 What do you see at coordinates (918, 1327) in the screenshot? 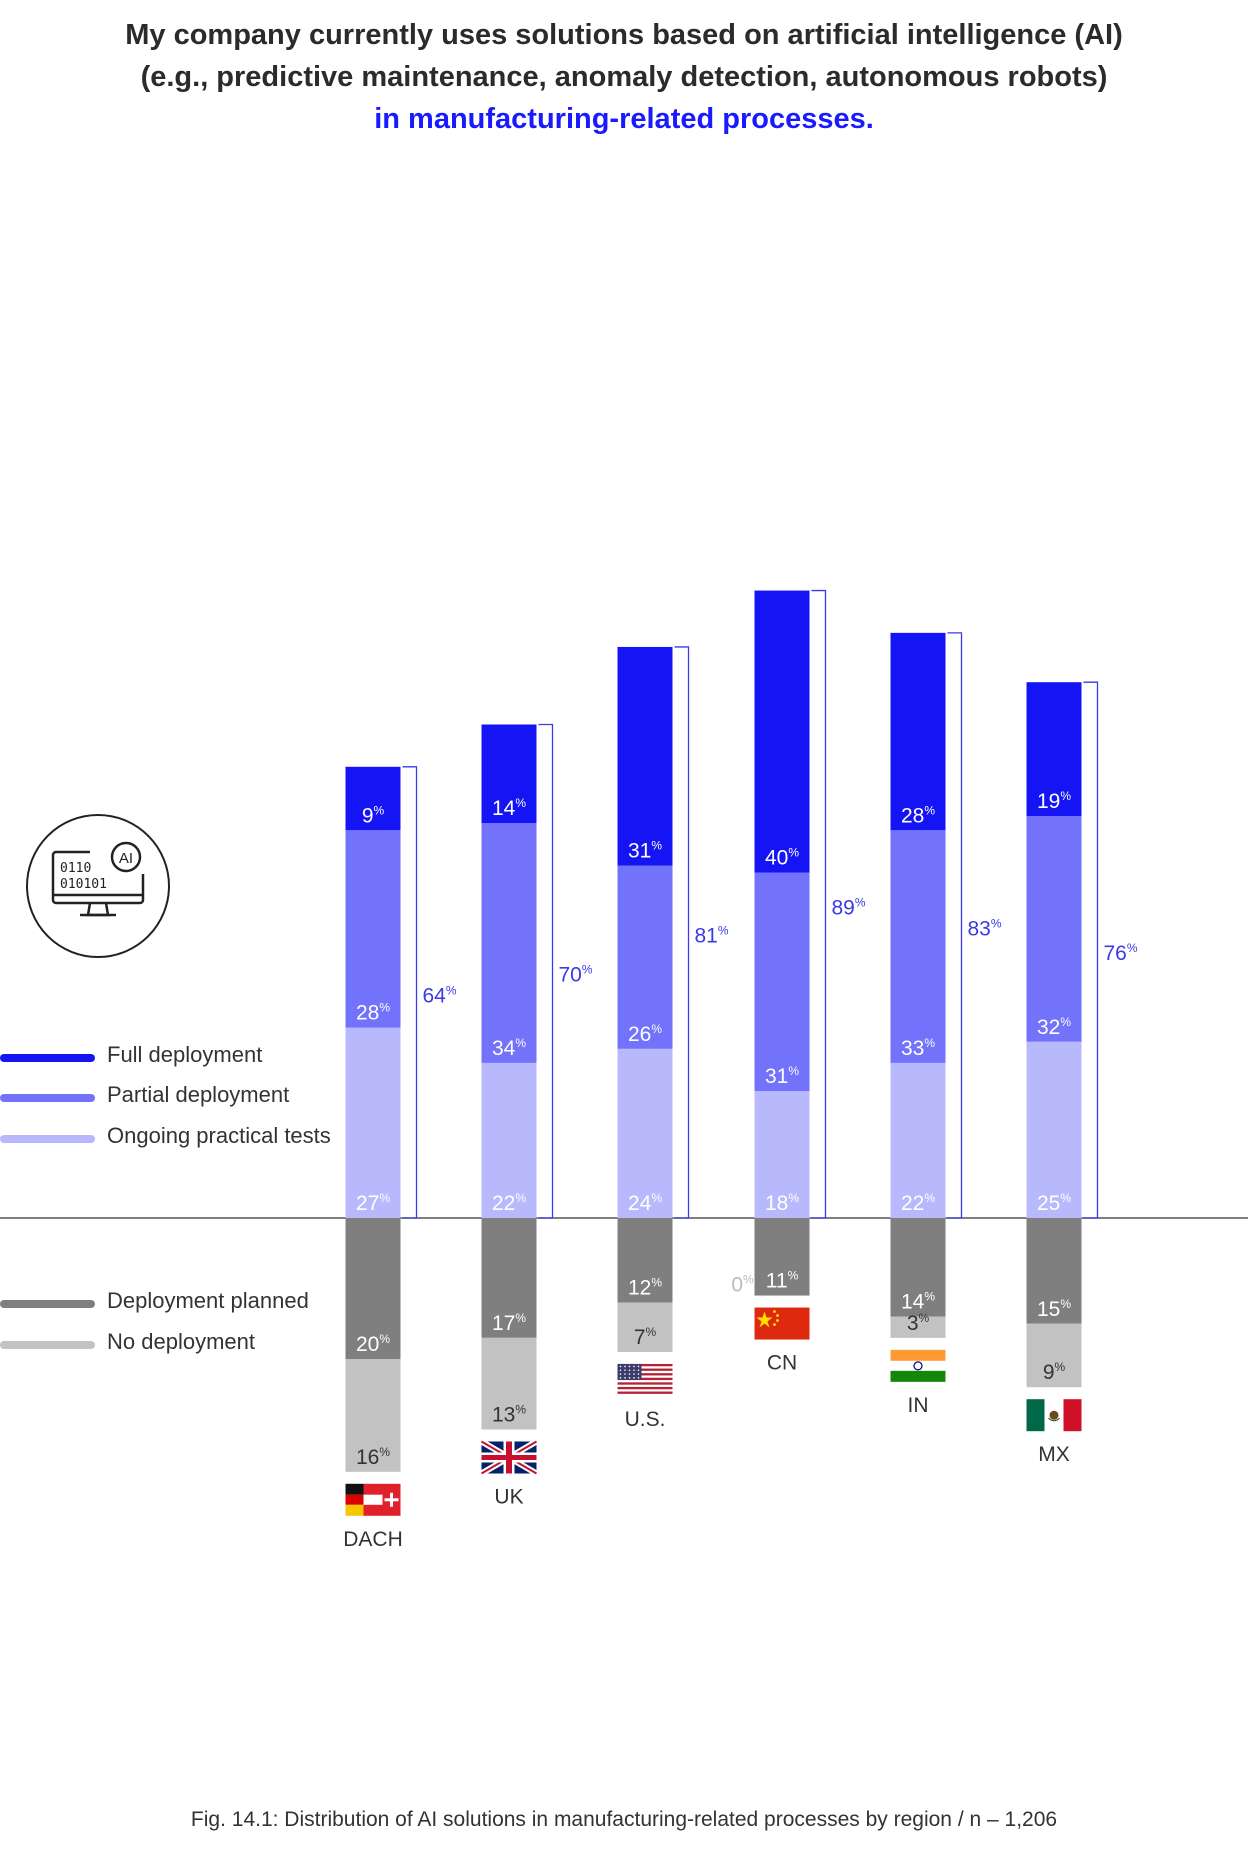
I see `bar-none-IN` at bounding box center [918, 1327].